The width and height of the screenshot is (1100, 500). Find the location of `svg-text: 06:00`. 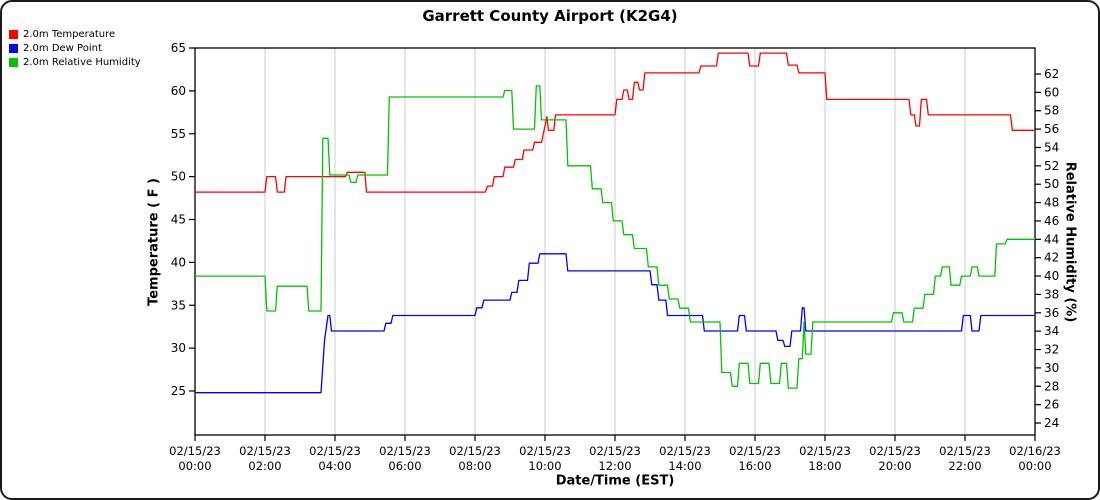

svg-text: 06:00 is located at coordinates (404, 466).